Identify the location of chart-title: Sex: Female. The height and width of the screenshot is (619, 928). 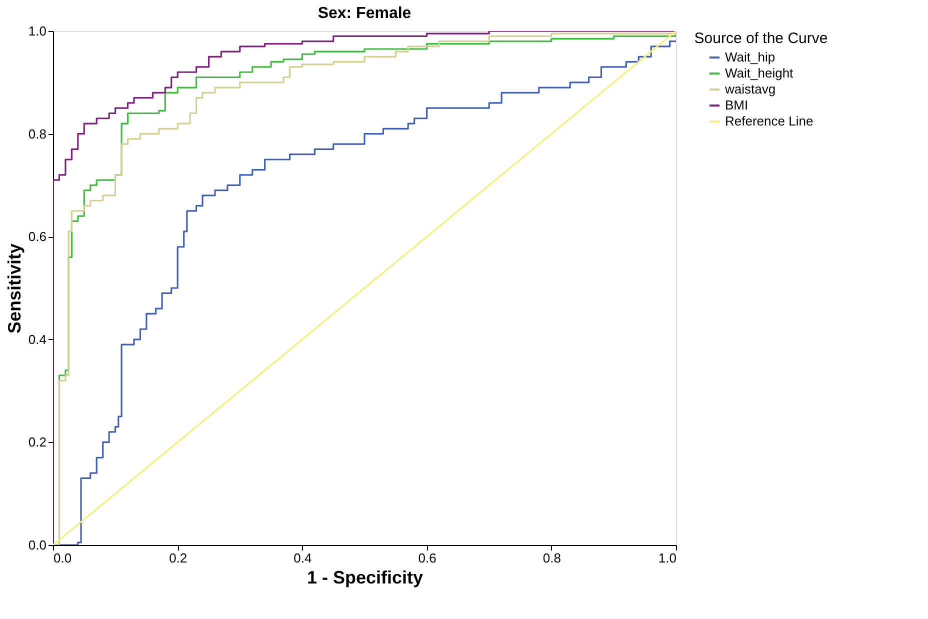
(365, 13).